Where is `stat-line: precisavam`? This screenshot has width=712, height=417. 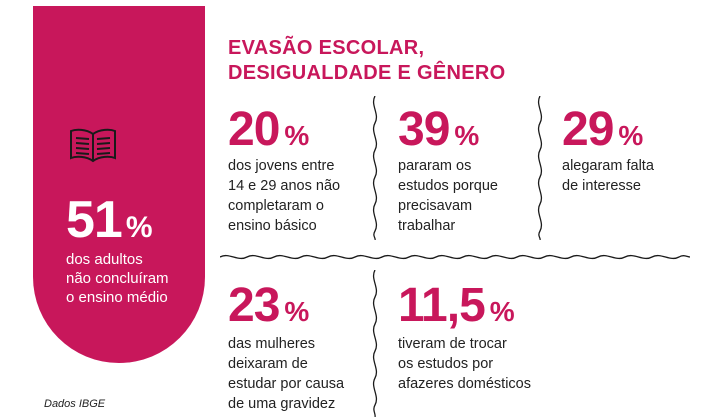
stat-line: precisavam is located at coordinates (435, 206).